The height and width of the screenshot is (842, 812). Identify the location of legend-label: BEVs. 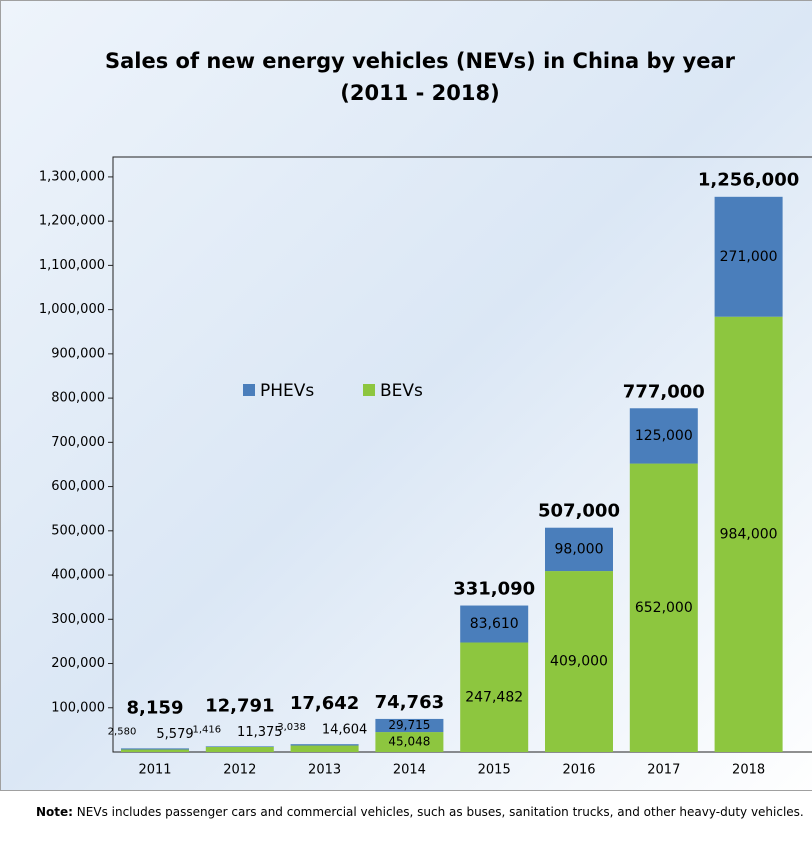
(401, 391).